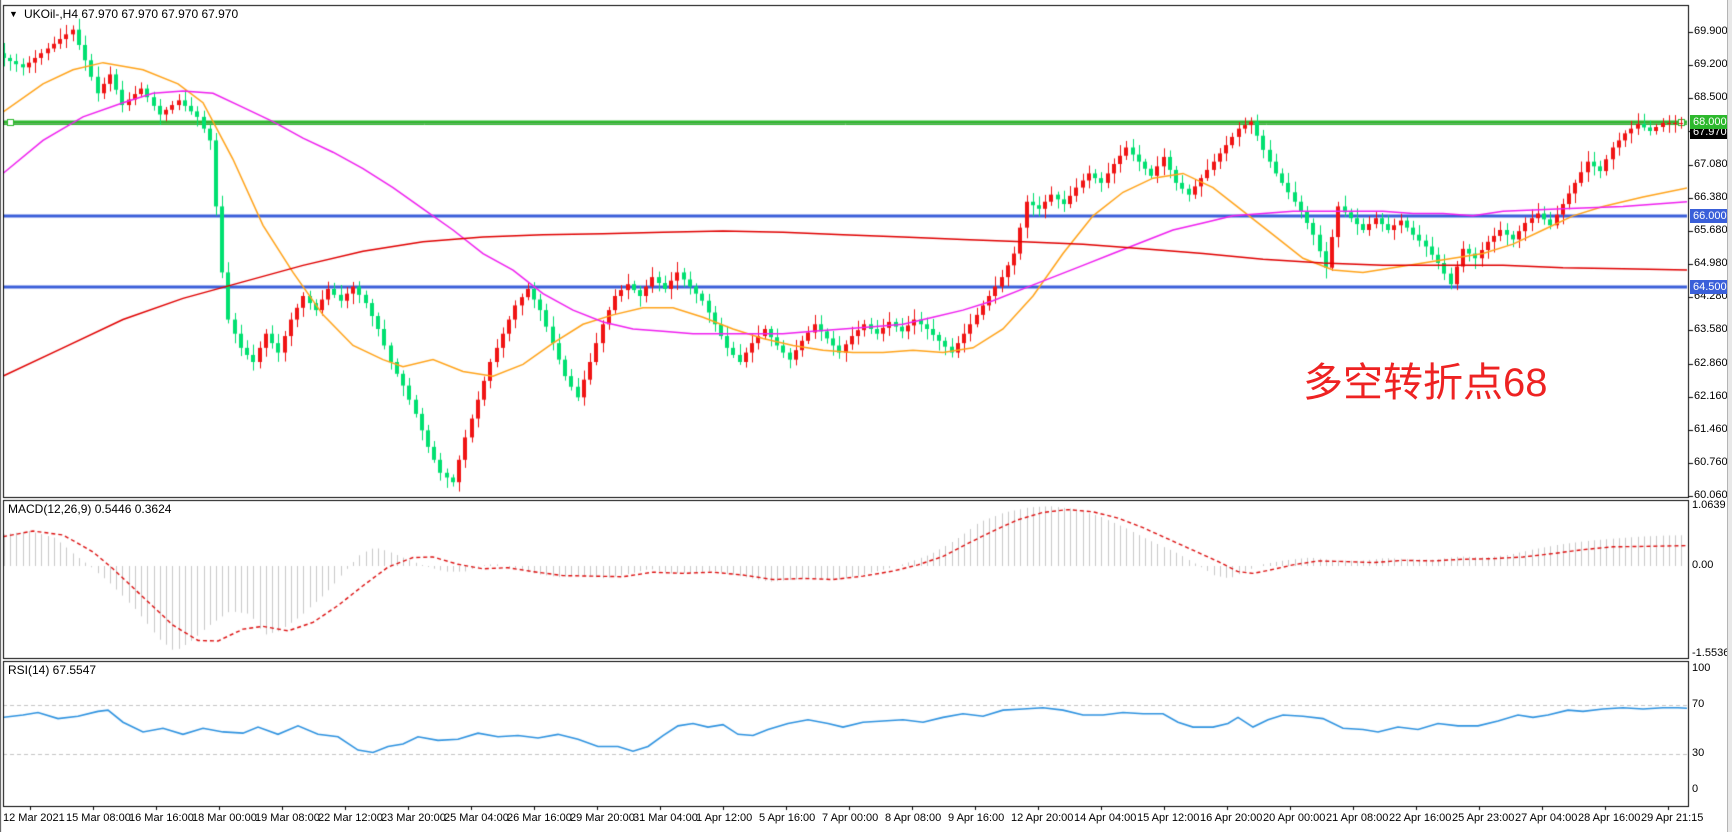 The width and height of the screenshot is (1732, 832). Describe the element at coordinates (539, 818) in the screenshot. I see `time-axis-label: 26 Mar 16:00` at that location.